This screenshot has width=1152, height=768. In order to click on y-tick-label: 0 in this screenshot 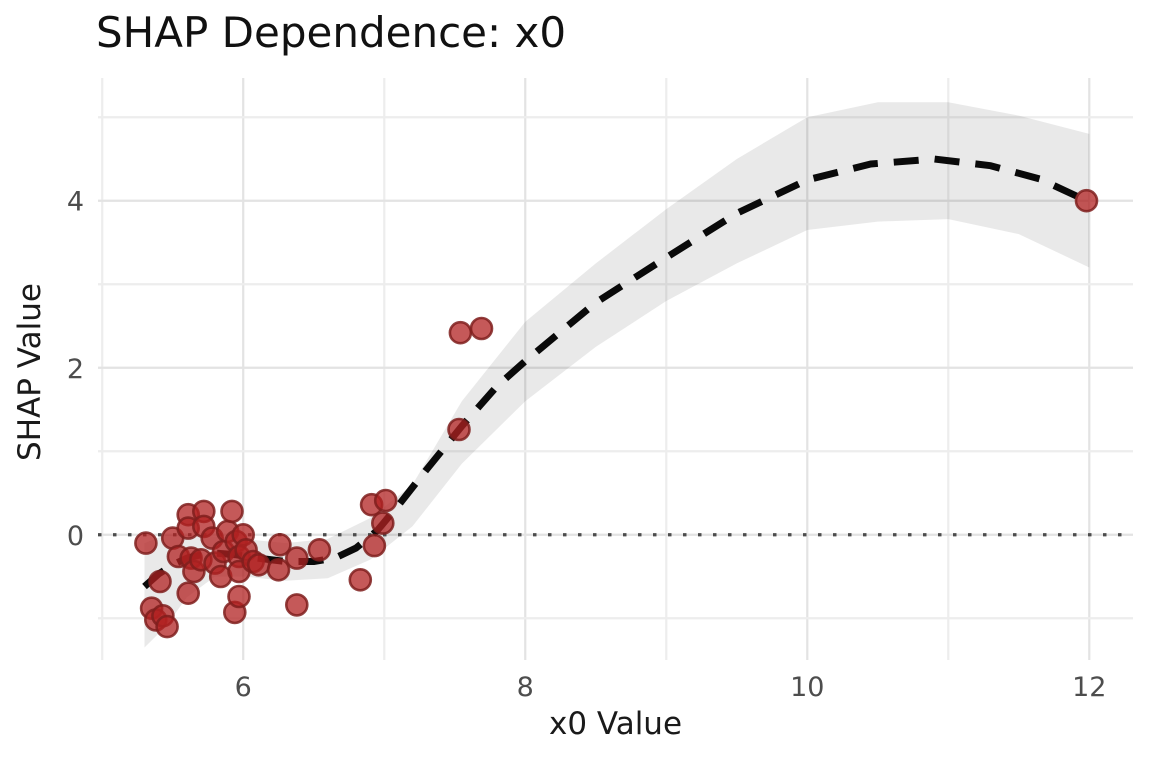, I will do `click(75, 536)`.